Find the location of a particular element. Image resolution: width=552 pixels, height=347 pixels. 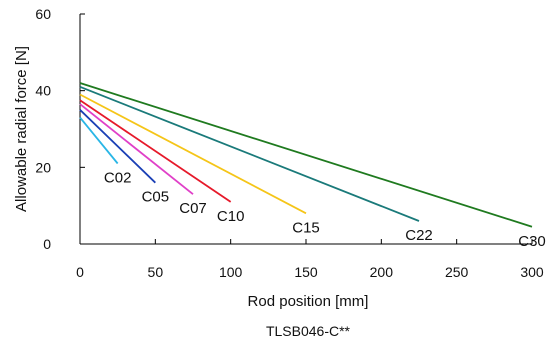

series-label-c02: C02 is located at coordinates (118, 178).